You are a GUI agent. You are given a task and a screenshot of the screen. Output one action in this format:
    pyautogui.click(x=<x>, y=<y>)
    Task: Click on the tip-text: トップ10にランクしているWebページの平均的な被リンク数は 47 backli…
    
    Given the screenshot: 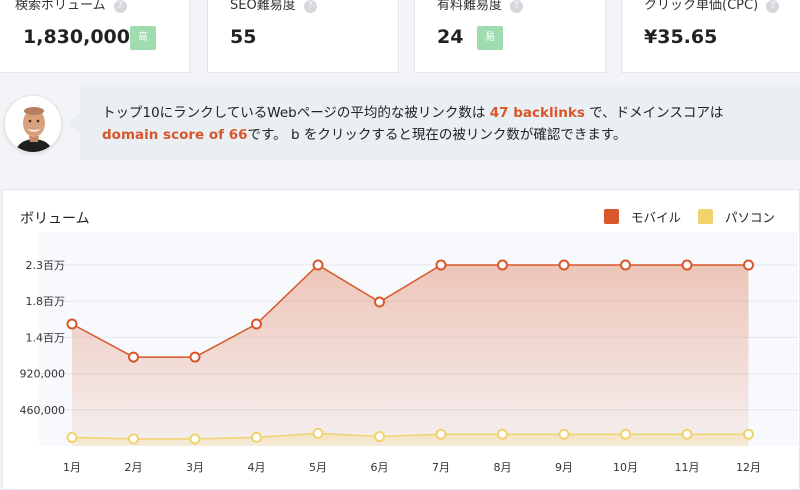 What is the action you would take?
    pyautogui.click(x=413, y=124)
    